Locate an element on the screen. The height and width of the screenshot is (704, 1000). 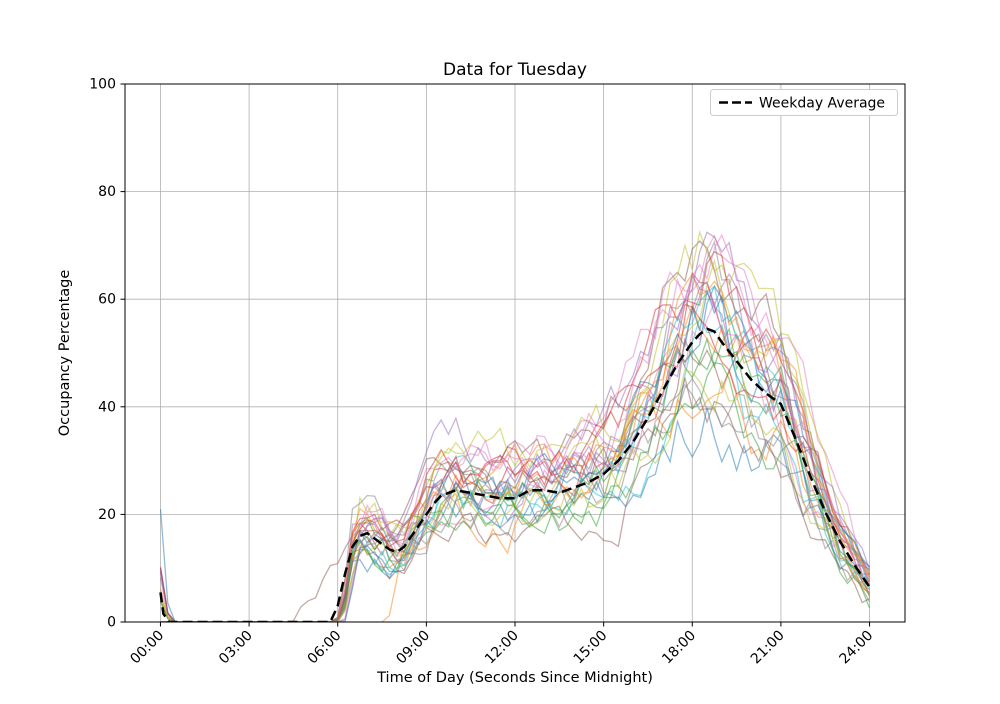
y-axis-label: Occupancy Percentage is located at coordinates (65, 353).